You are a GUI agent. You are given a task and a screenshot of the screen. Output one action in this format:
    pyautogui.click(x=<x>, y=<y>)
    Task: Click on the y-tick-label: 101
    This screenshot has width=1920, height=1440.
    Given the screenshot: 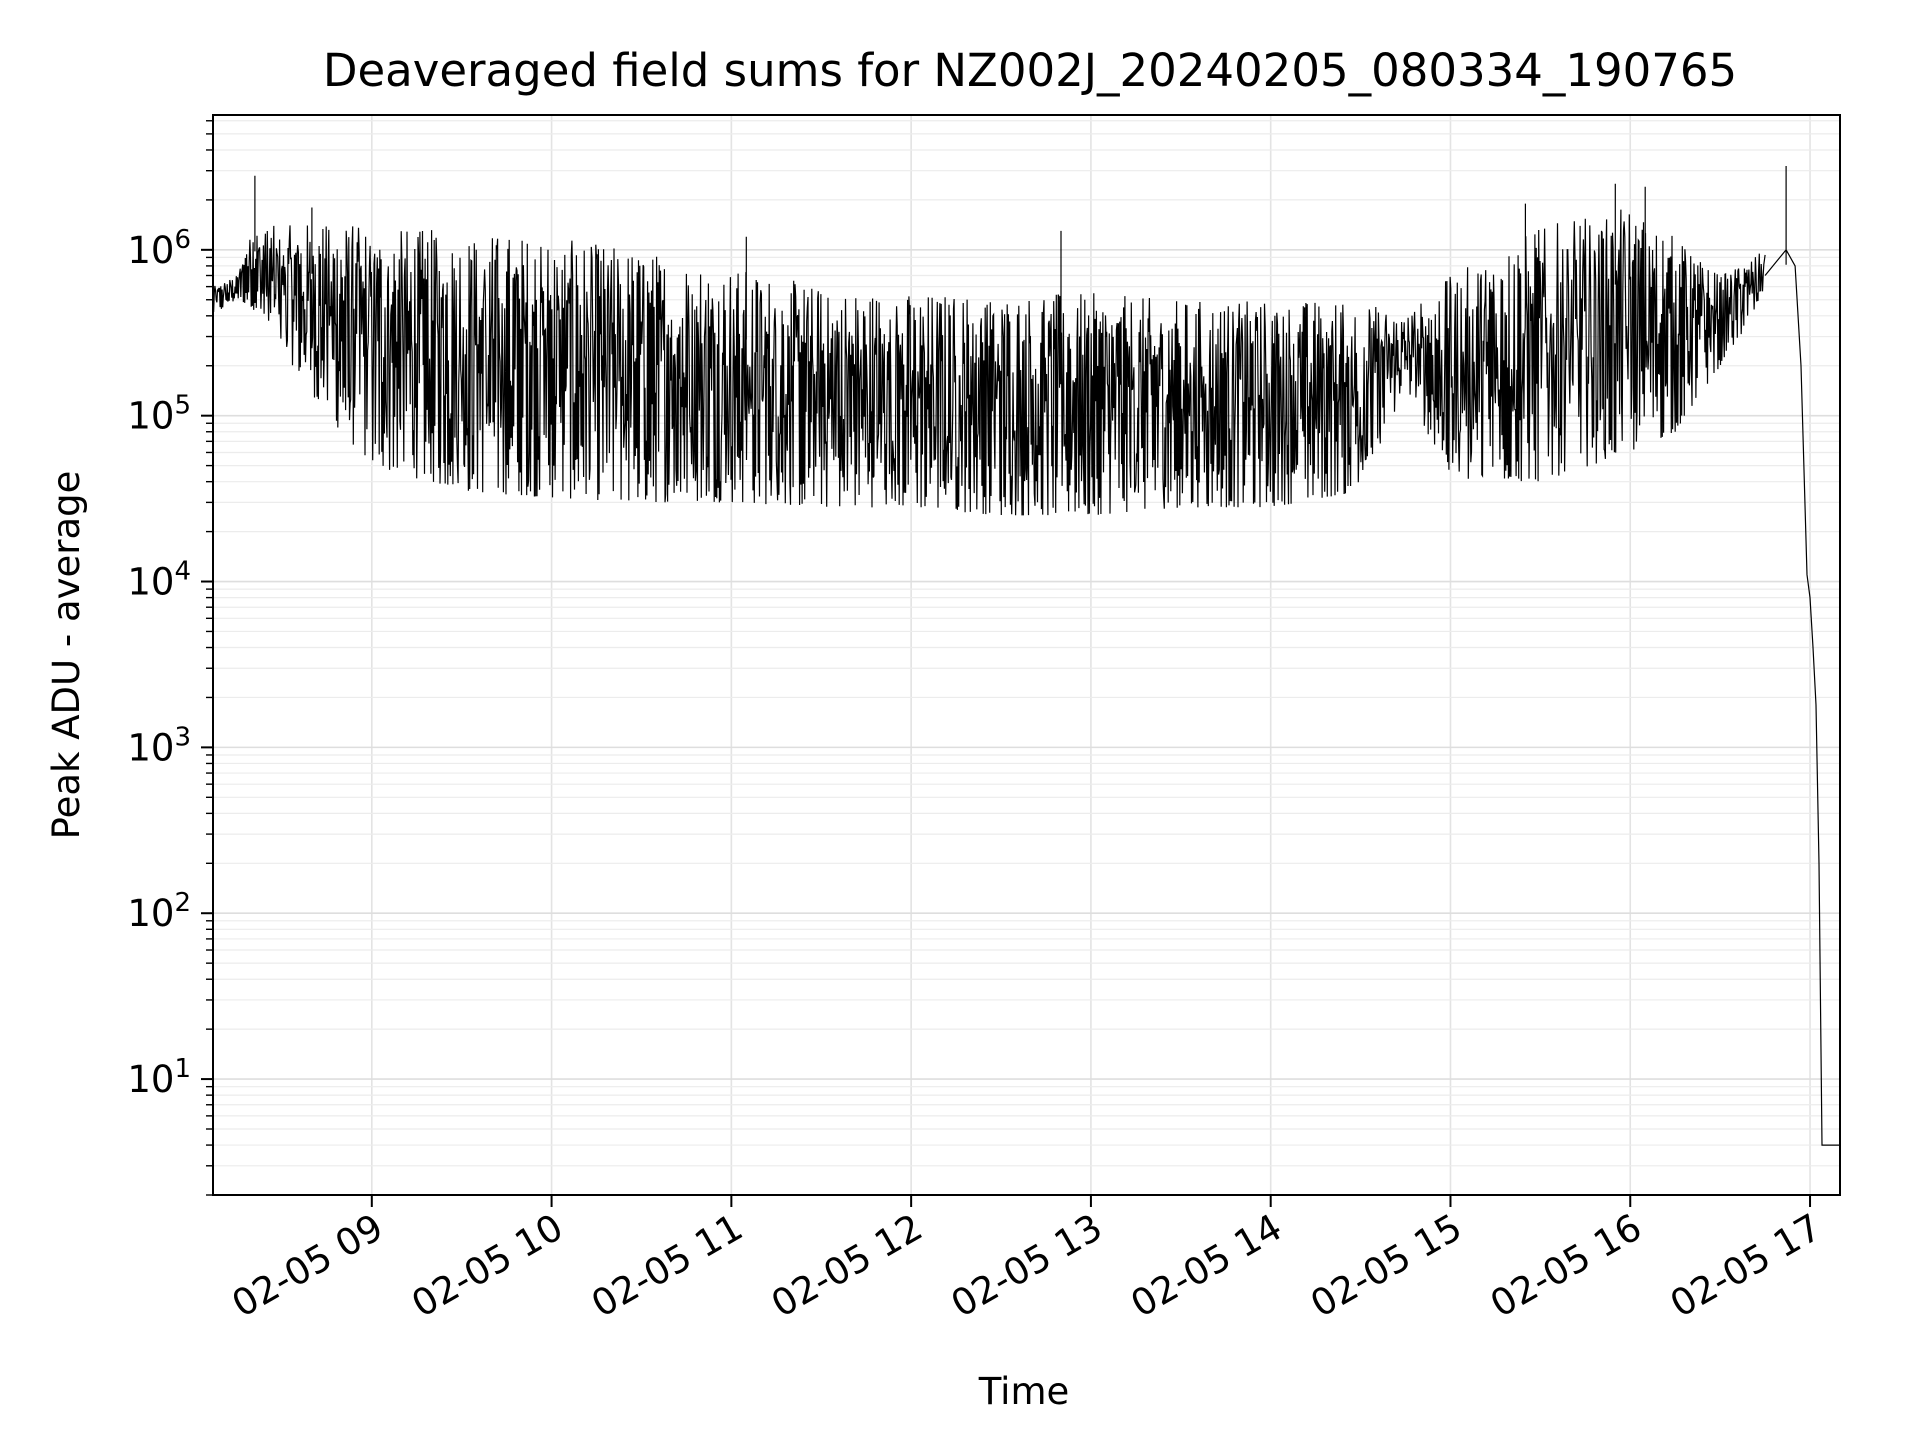 What is the action you would take?
    pyautogui.click(x=159, y=1077)
    